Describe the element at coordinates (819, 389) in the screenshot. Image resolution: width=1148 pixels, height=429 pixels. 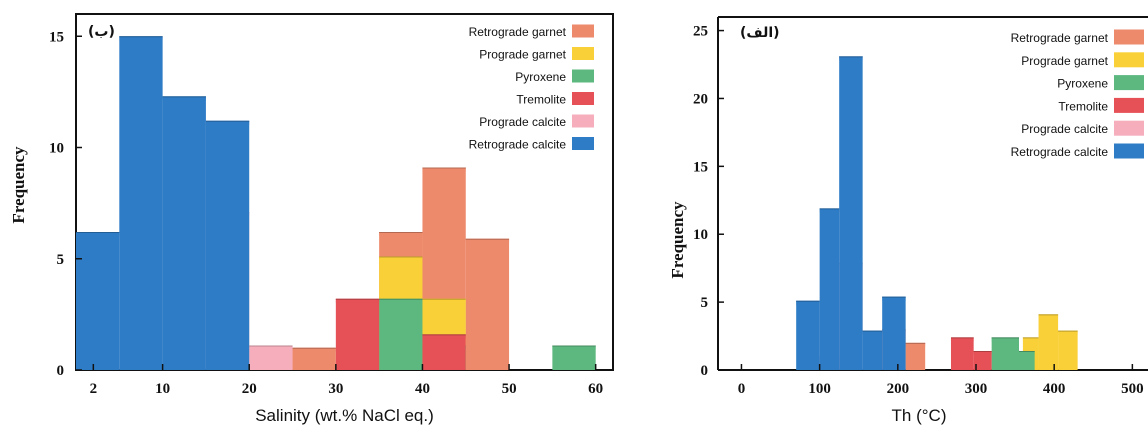
I see `x-tick-label: 100` at that location.